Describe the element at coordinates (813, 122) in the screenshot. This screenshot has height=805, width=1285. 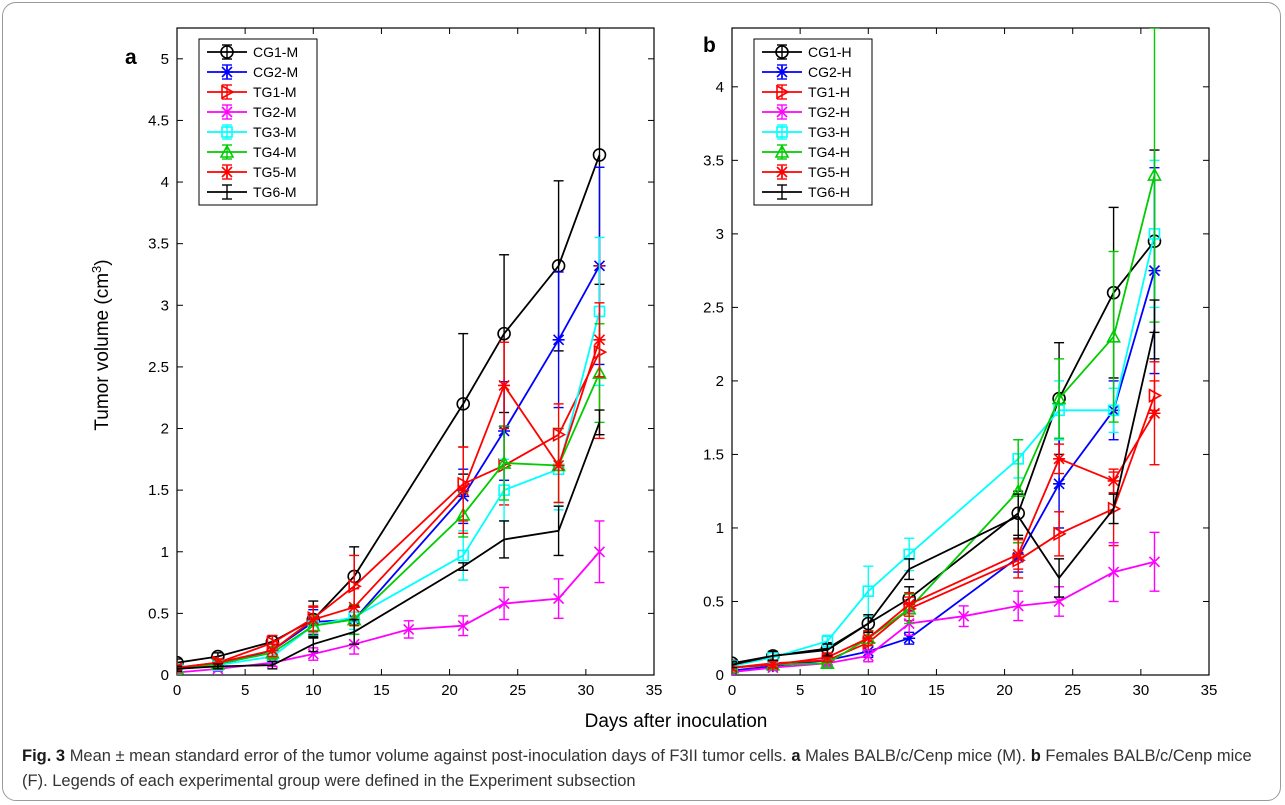
I see `legend: CG1-H CG2-H TG1-H TG2-H TG3-H TG4-H TG5-H TG6-H` at that location.